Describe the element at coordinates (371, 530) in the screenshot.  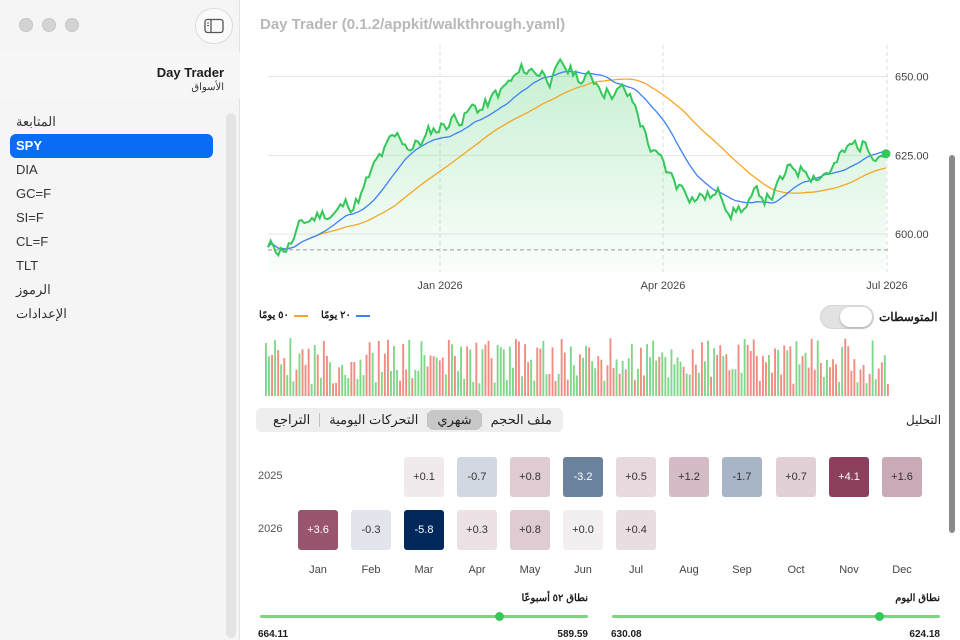
I see `heatmap-cell: -0.3` at that location.